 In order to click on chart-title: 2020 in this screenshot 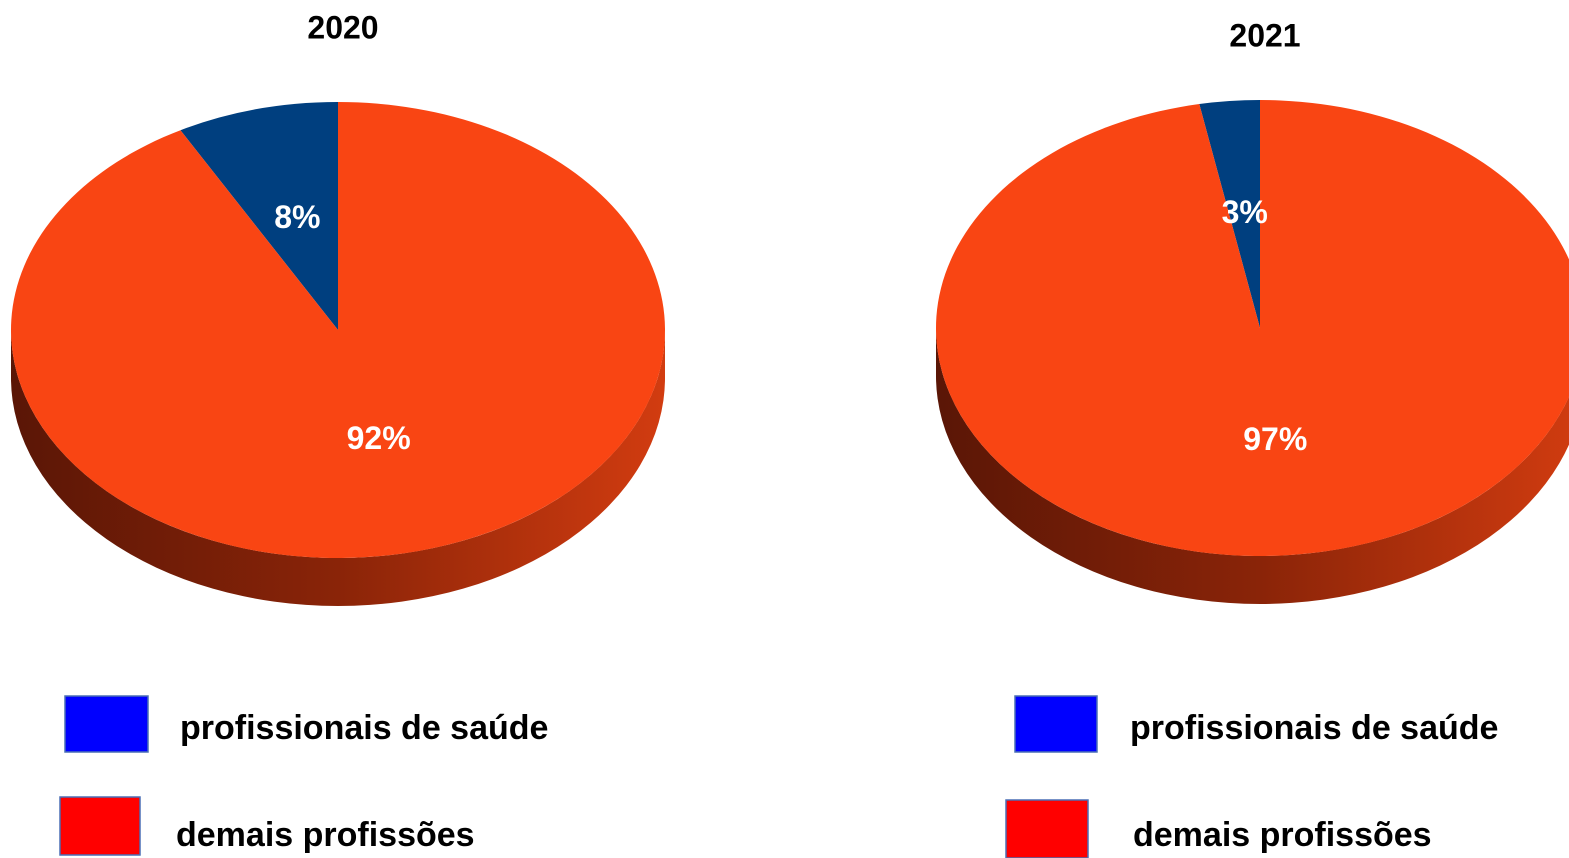, I will do `click(342, 27)`.